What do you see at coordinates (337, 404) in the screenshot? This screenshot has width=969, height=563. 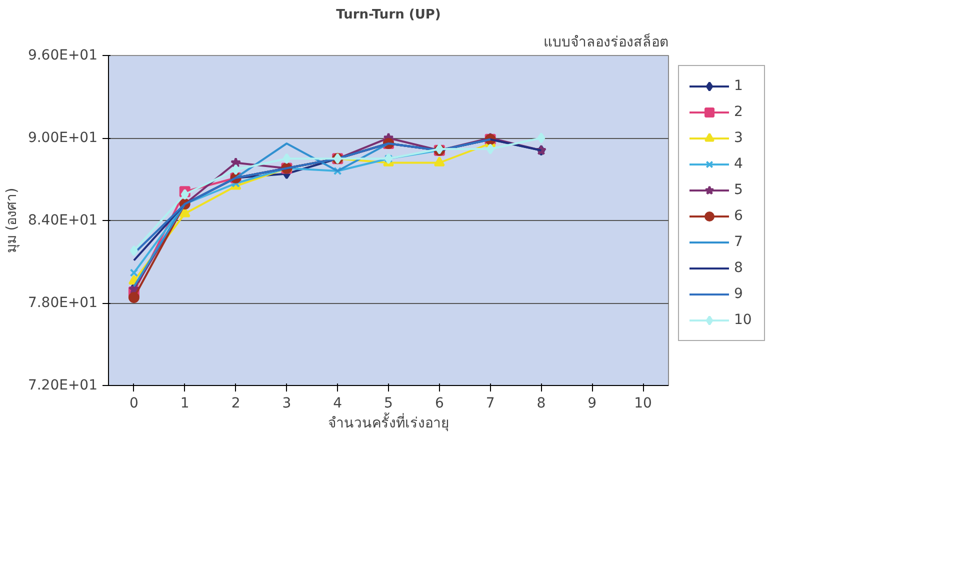 I see `x-tick-label: 4` at bounding box center [337, 404].